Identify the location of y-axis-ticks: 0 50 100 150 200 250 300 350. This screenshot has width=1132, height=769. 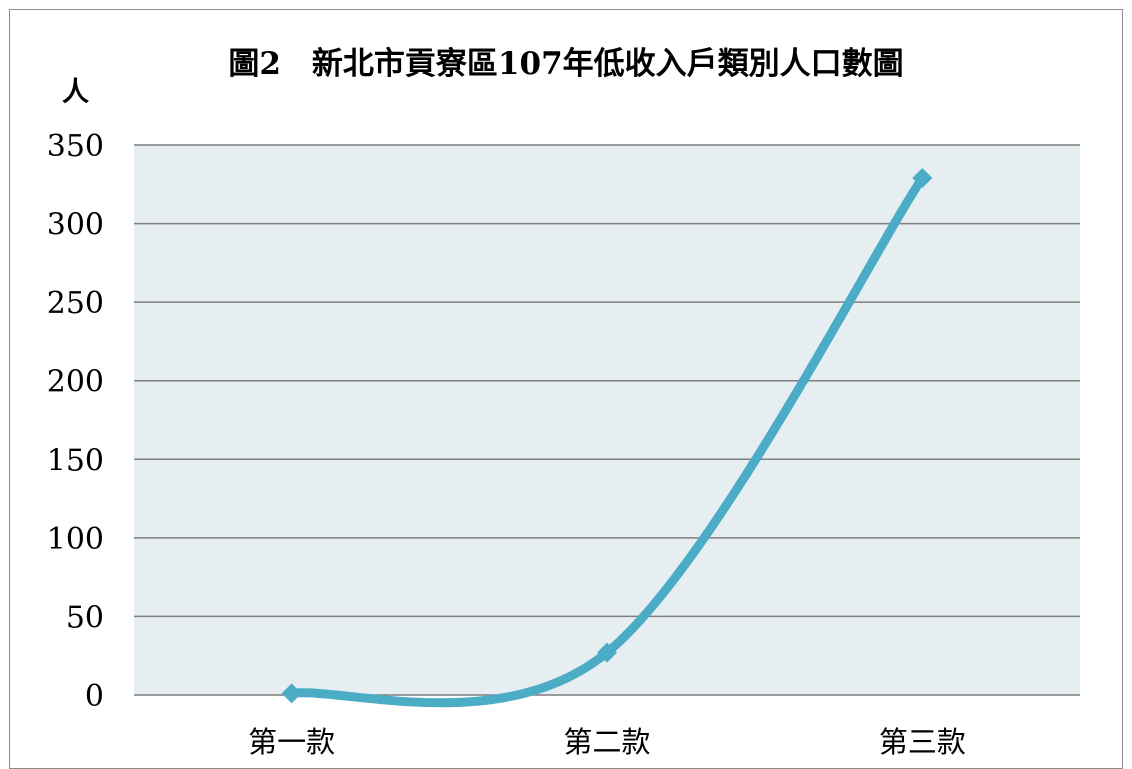
(75, 421).